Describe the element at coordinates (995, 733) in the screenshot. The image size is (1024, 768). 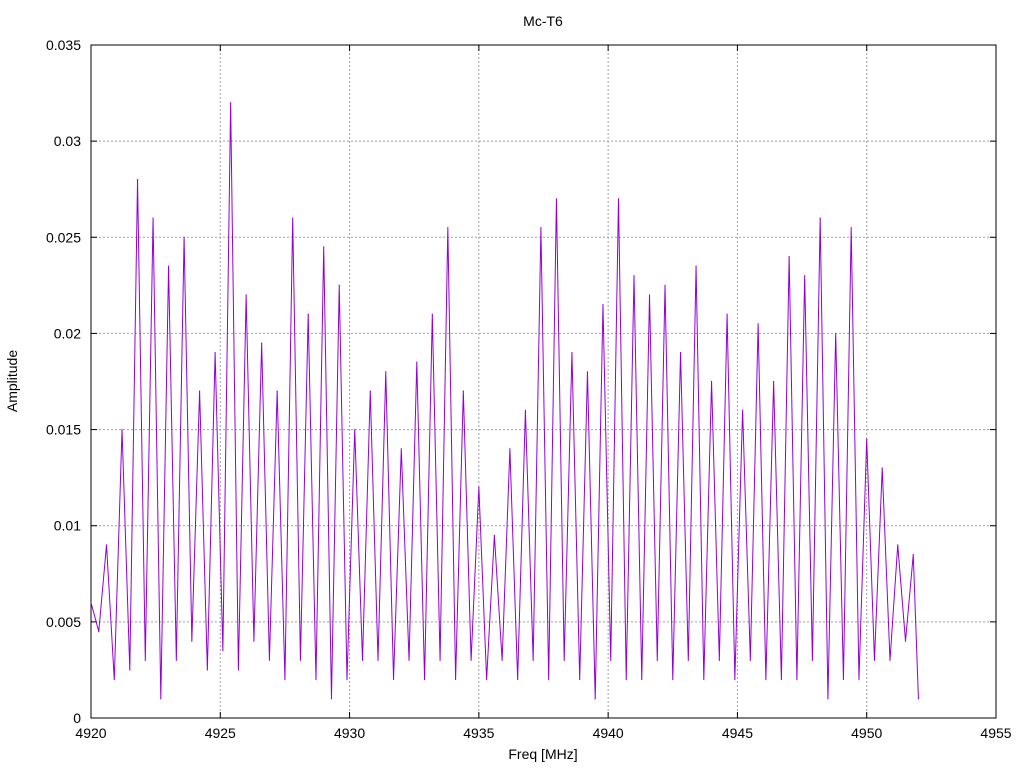
I see `x-tick-label: 4955` at that location.